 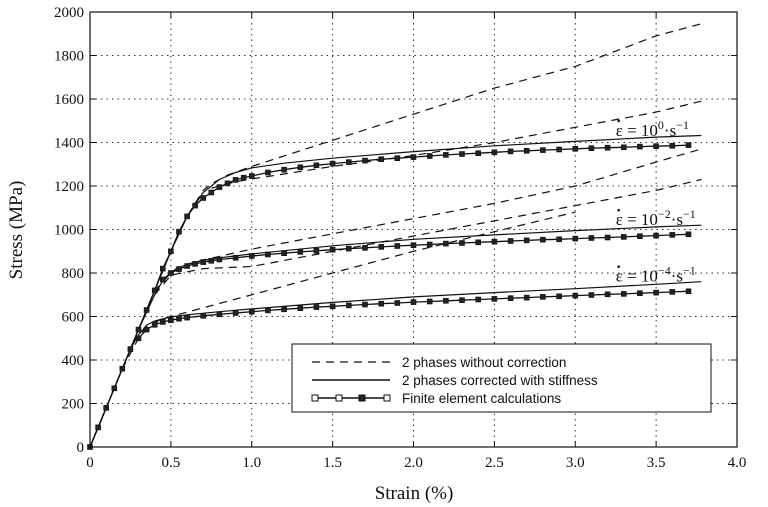 I want to click on y-axis-title: Stress (MPa), so click(x=16, y=230).